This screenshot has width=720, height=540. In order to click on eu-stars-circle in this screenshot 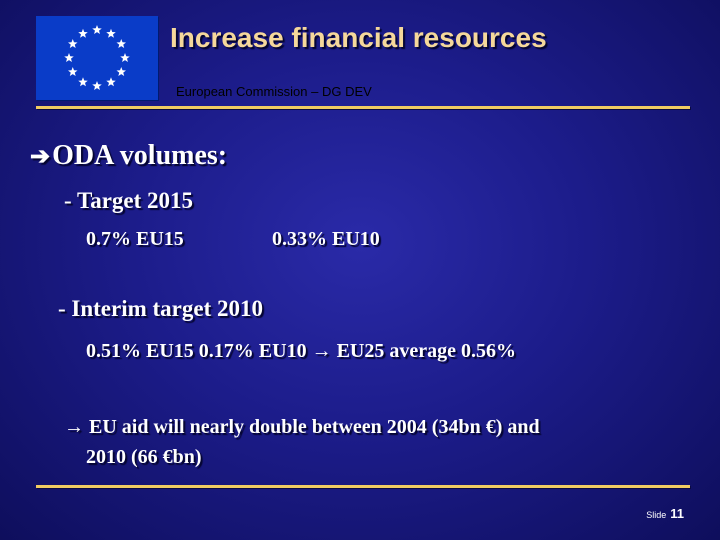, I will do `click(97, 58)`.